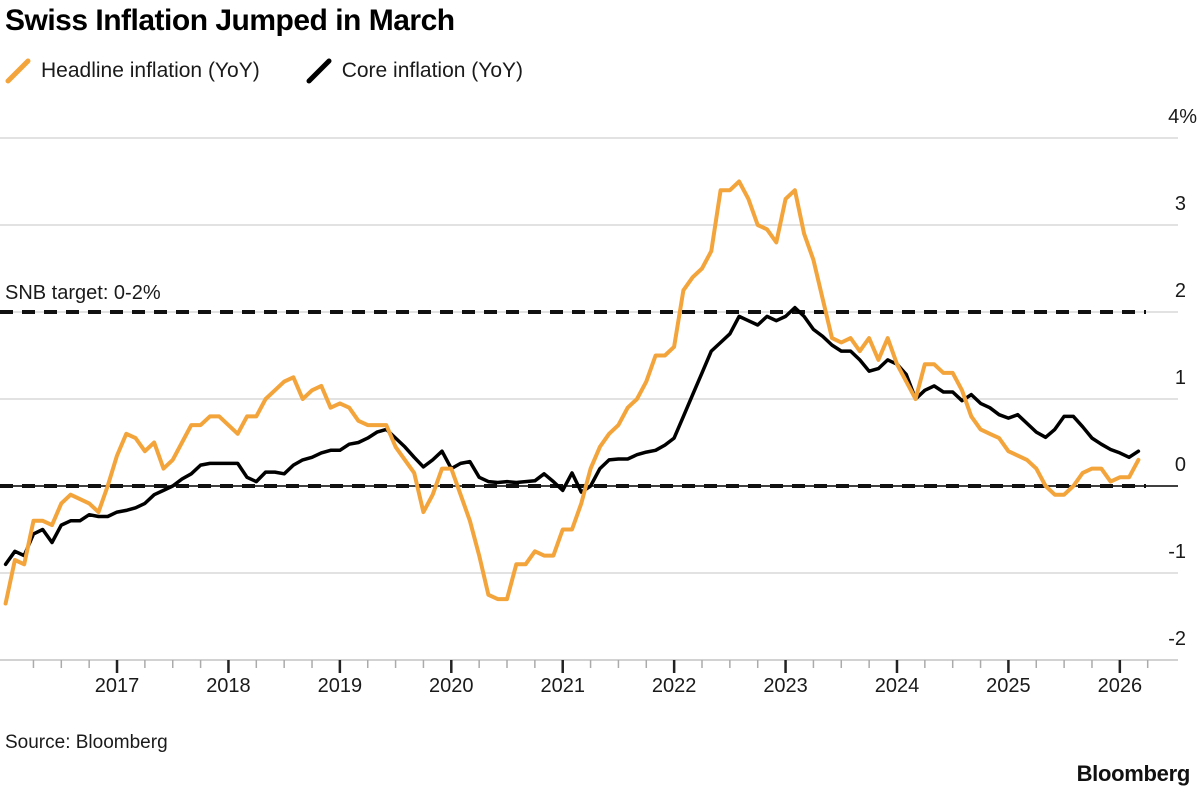  Describe the element at coordinates (1177, 639) in the screenshot. I see `y-axis-label: -2` at that location.